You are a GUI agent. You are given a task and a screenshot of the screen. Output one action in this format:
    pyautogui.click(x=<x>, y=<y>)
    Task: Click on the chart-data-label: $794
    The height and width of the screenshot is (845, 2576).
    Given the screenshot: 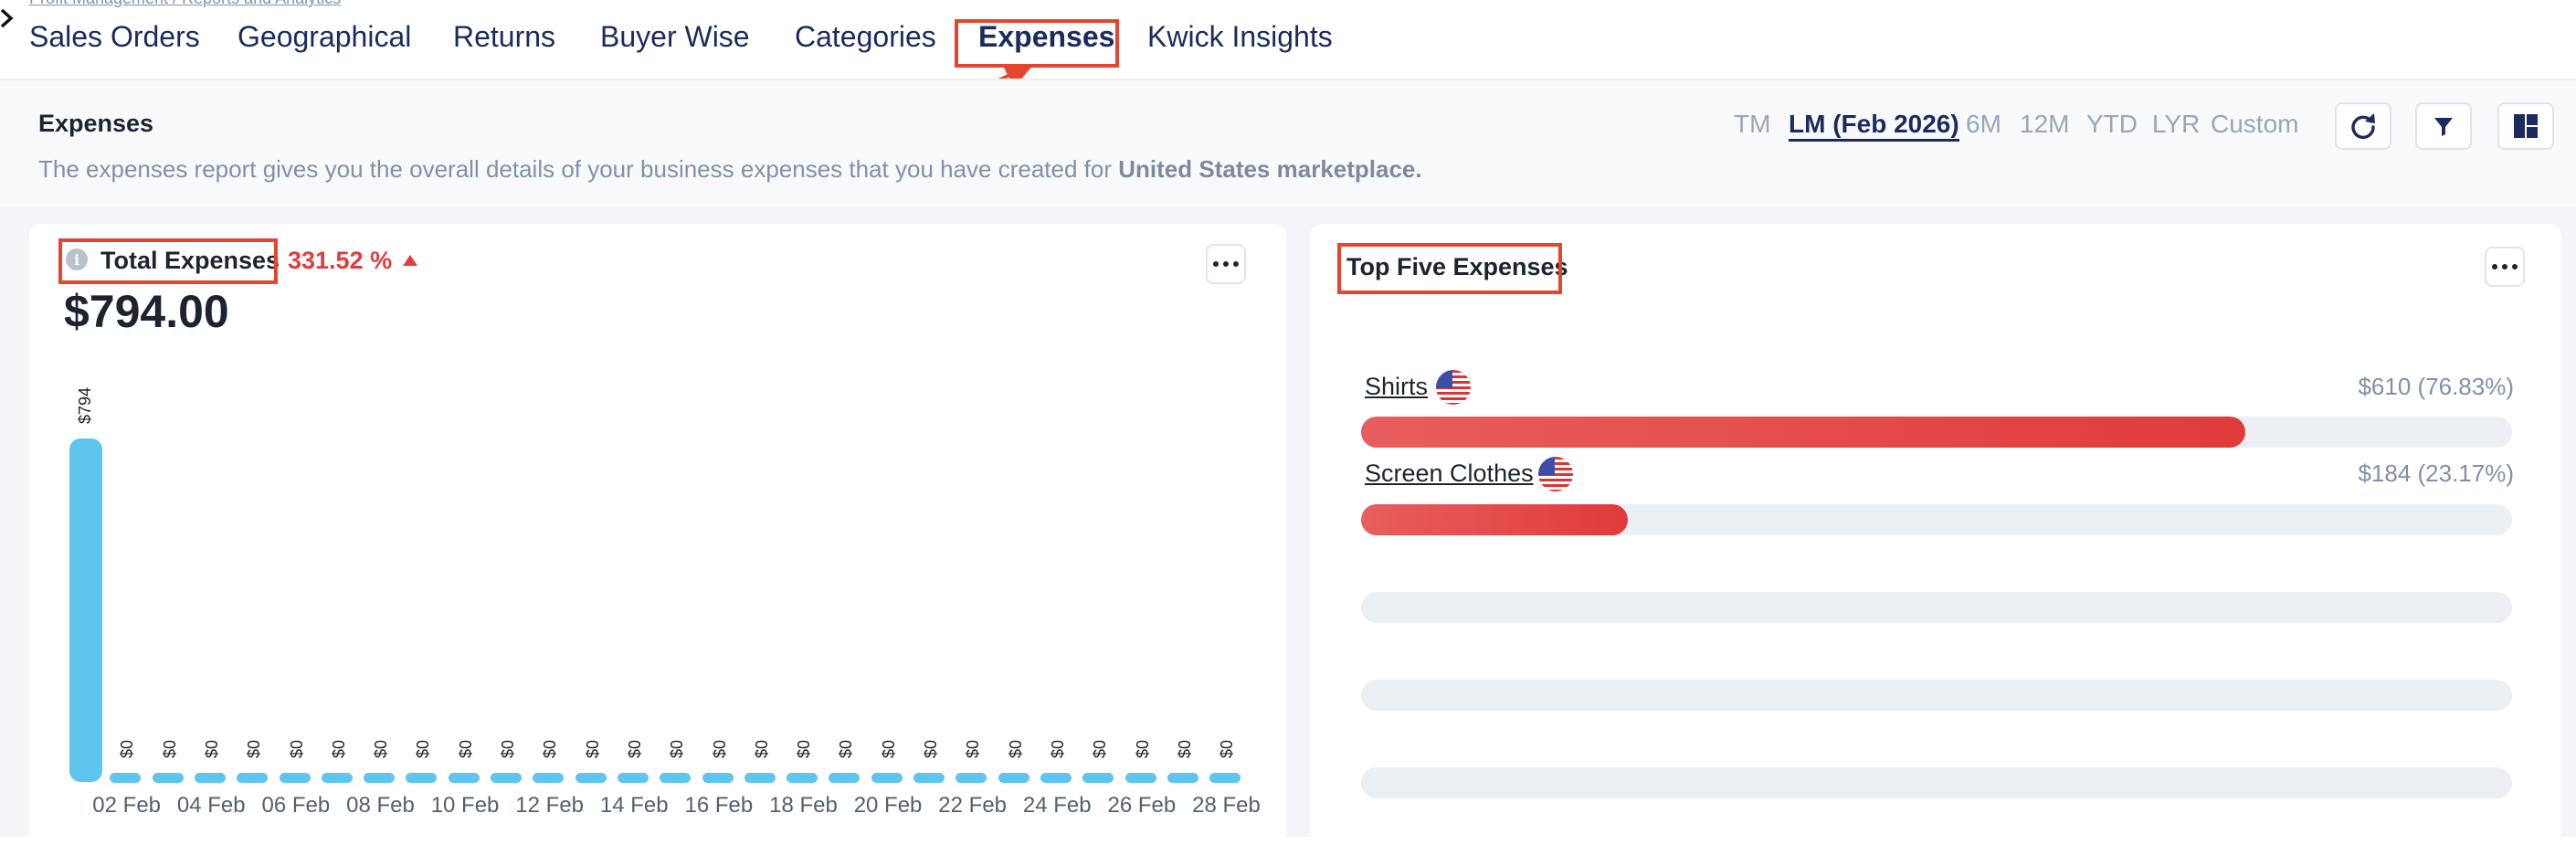 What is the action you would take?
    pyautogui.click(x=85, y=405)
    